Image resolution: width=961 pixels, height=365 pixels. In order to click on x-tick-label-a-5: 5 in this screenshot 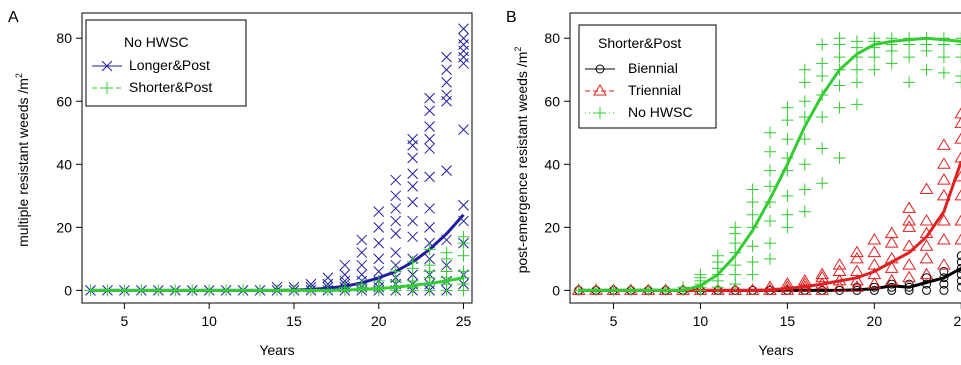, I will do `click(124, 321)`.